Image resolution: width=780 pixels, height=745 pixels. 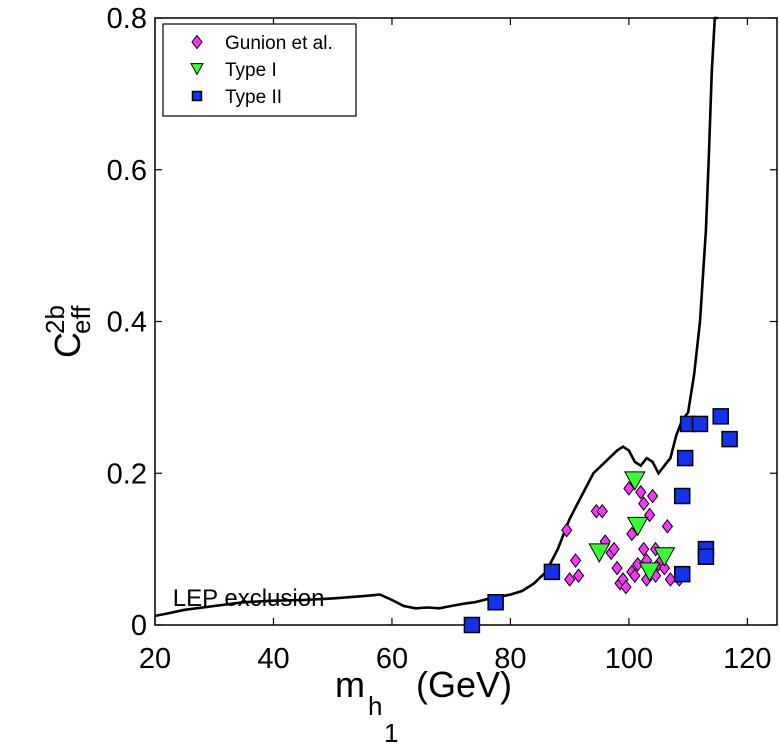 I want to click on legend-marker-type-i, so click(x=197, y=69).